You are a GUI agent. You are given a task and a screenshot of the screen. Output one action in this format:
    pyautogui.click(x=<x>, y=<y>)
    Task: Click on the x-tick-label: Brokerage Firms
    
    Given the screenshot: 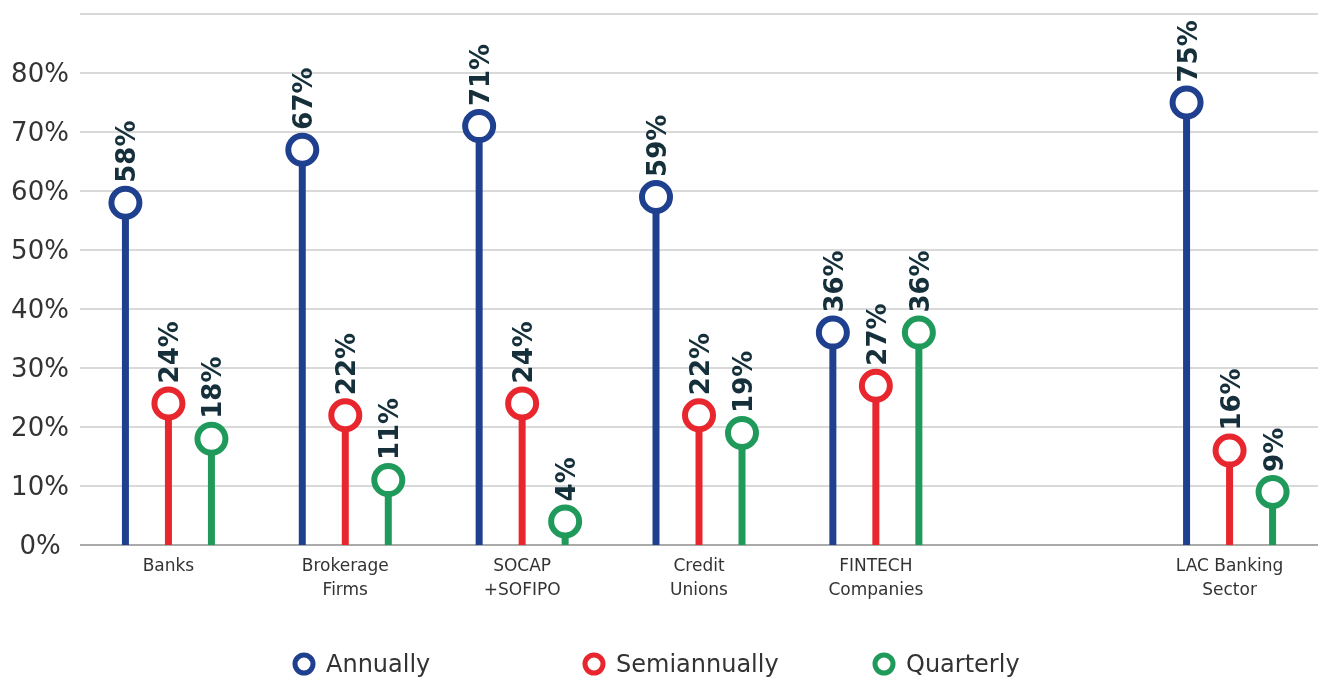 What is the action you would take?
    pyautogui.click(x=345, y=577)
    